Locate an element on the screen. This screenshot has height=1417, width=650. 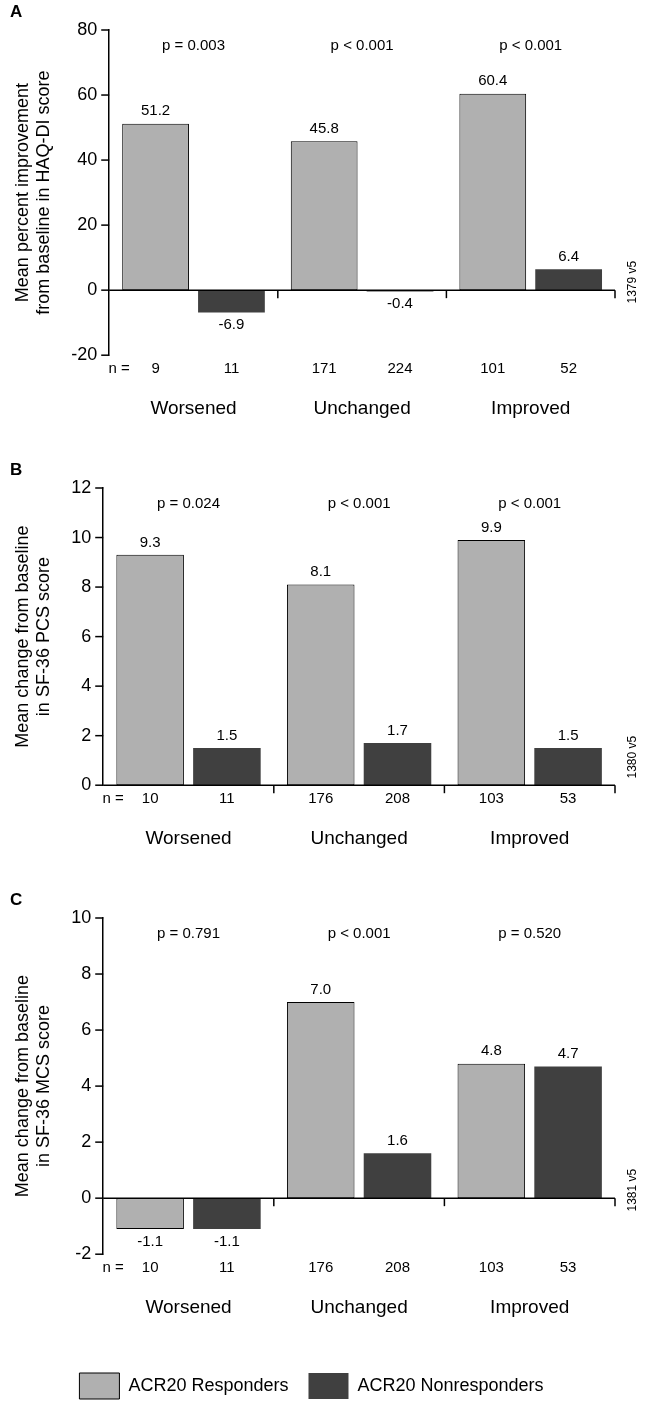
data-label: 4.7 is located at coordinates (568, 1053).